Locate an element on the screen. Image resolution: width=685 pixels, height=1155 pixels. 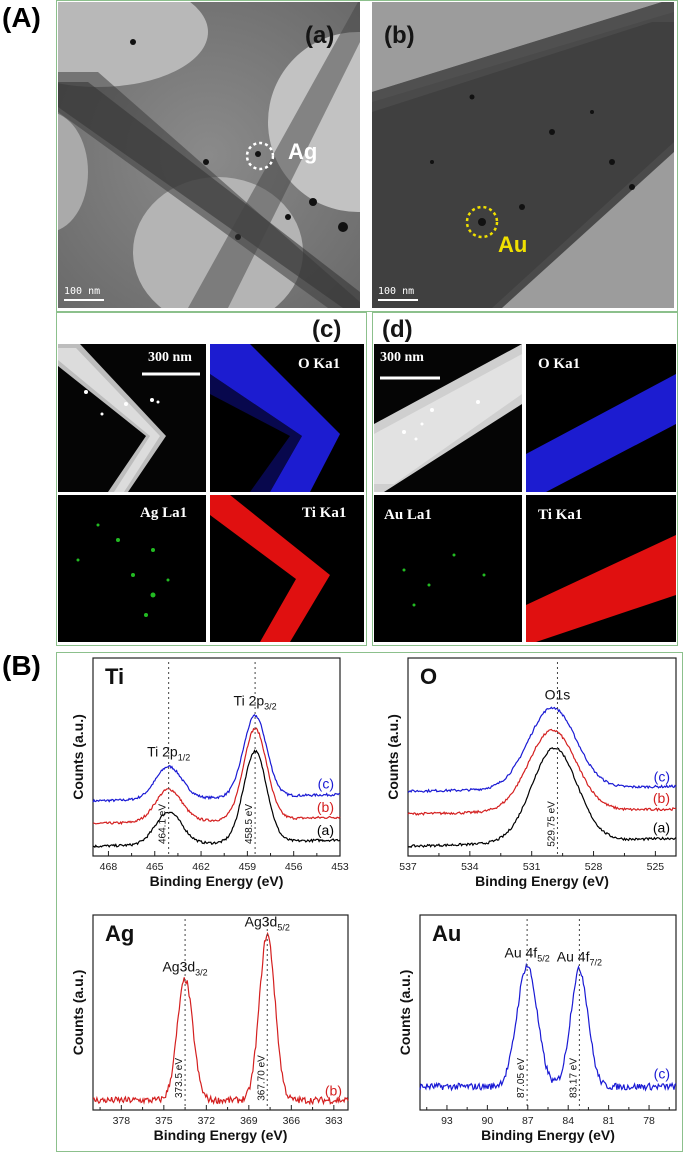
eds-d-ti-map-drawing is located at coordinates (601, 568).